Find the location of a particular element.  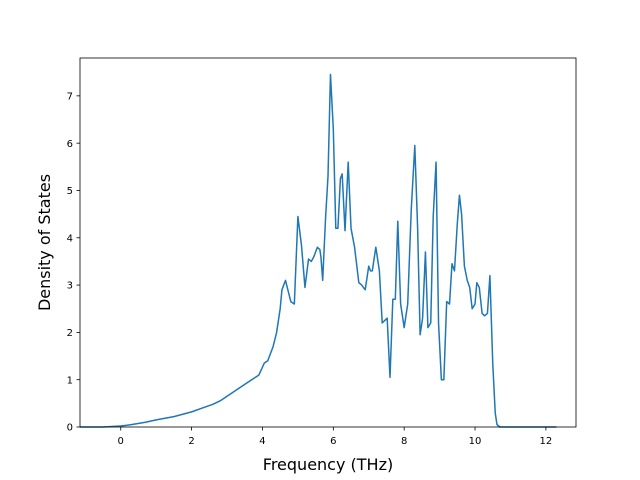

y-tick-label: 3 is located at coordinates (70, 286).